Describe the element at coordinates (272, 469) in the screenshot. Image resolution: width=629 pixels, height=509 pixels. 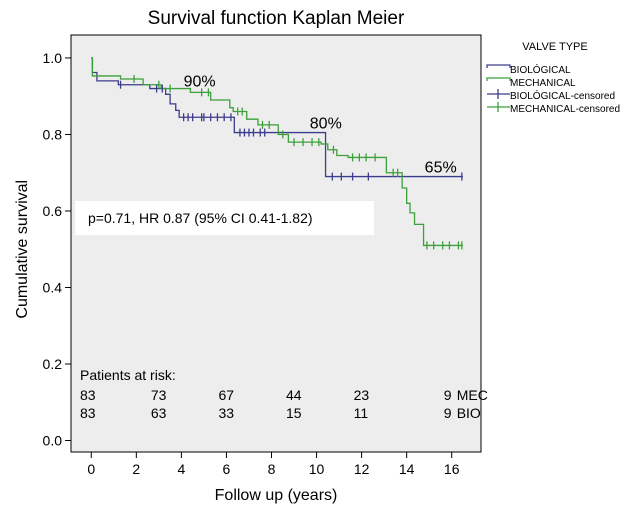
I see `x-tick-label: 8` at that location.